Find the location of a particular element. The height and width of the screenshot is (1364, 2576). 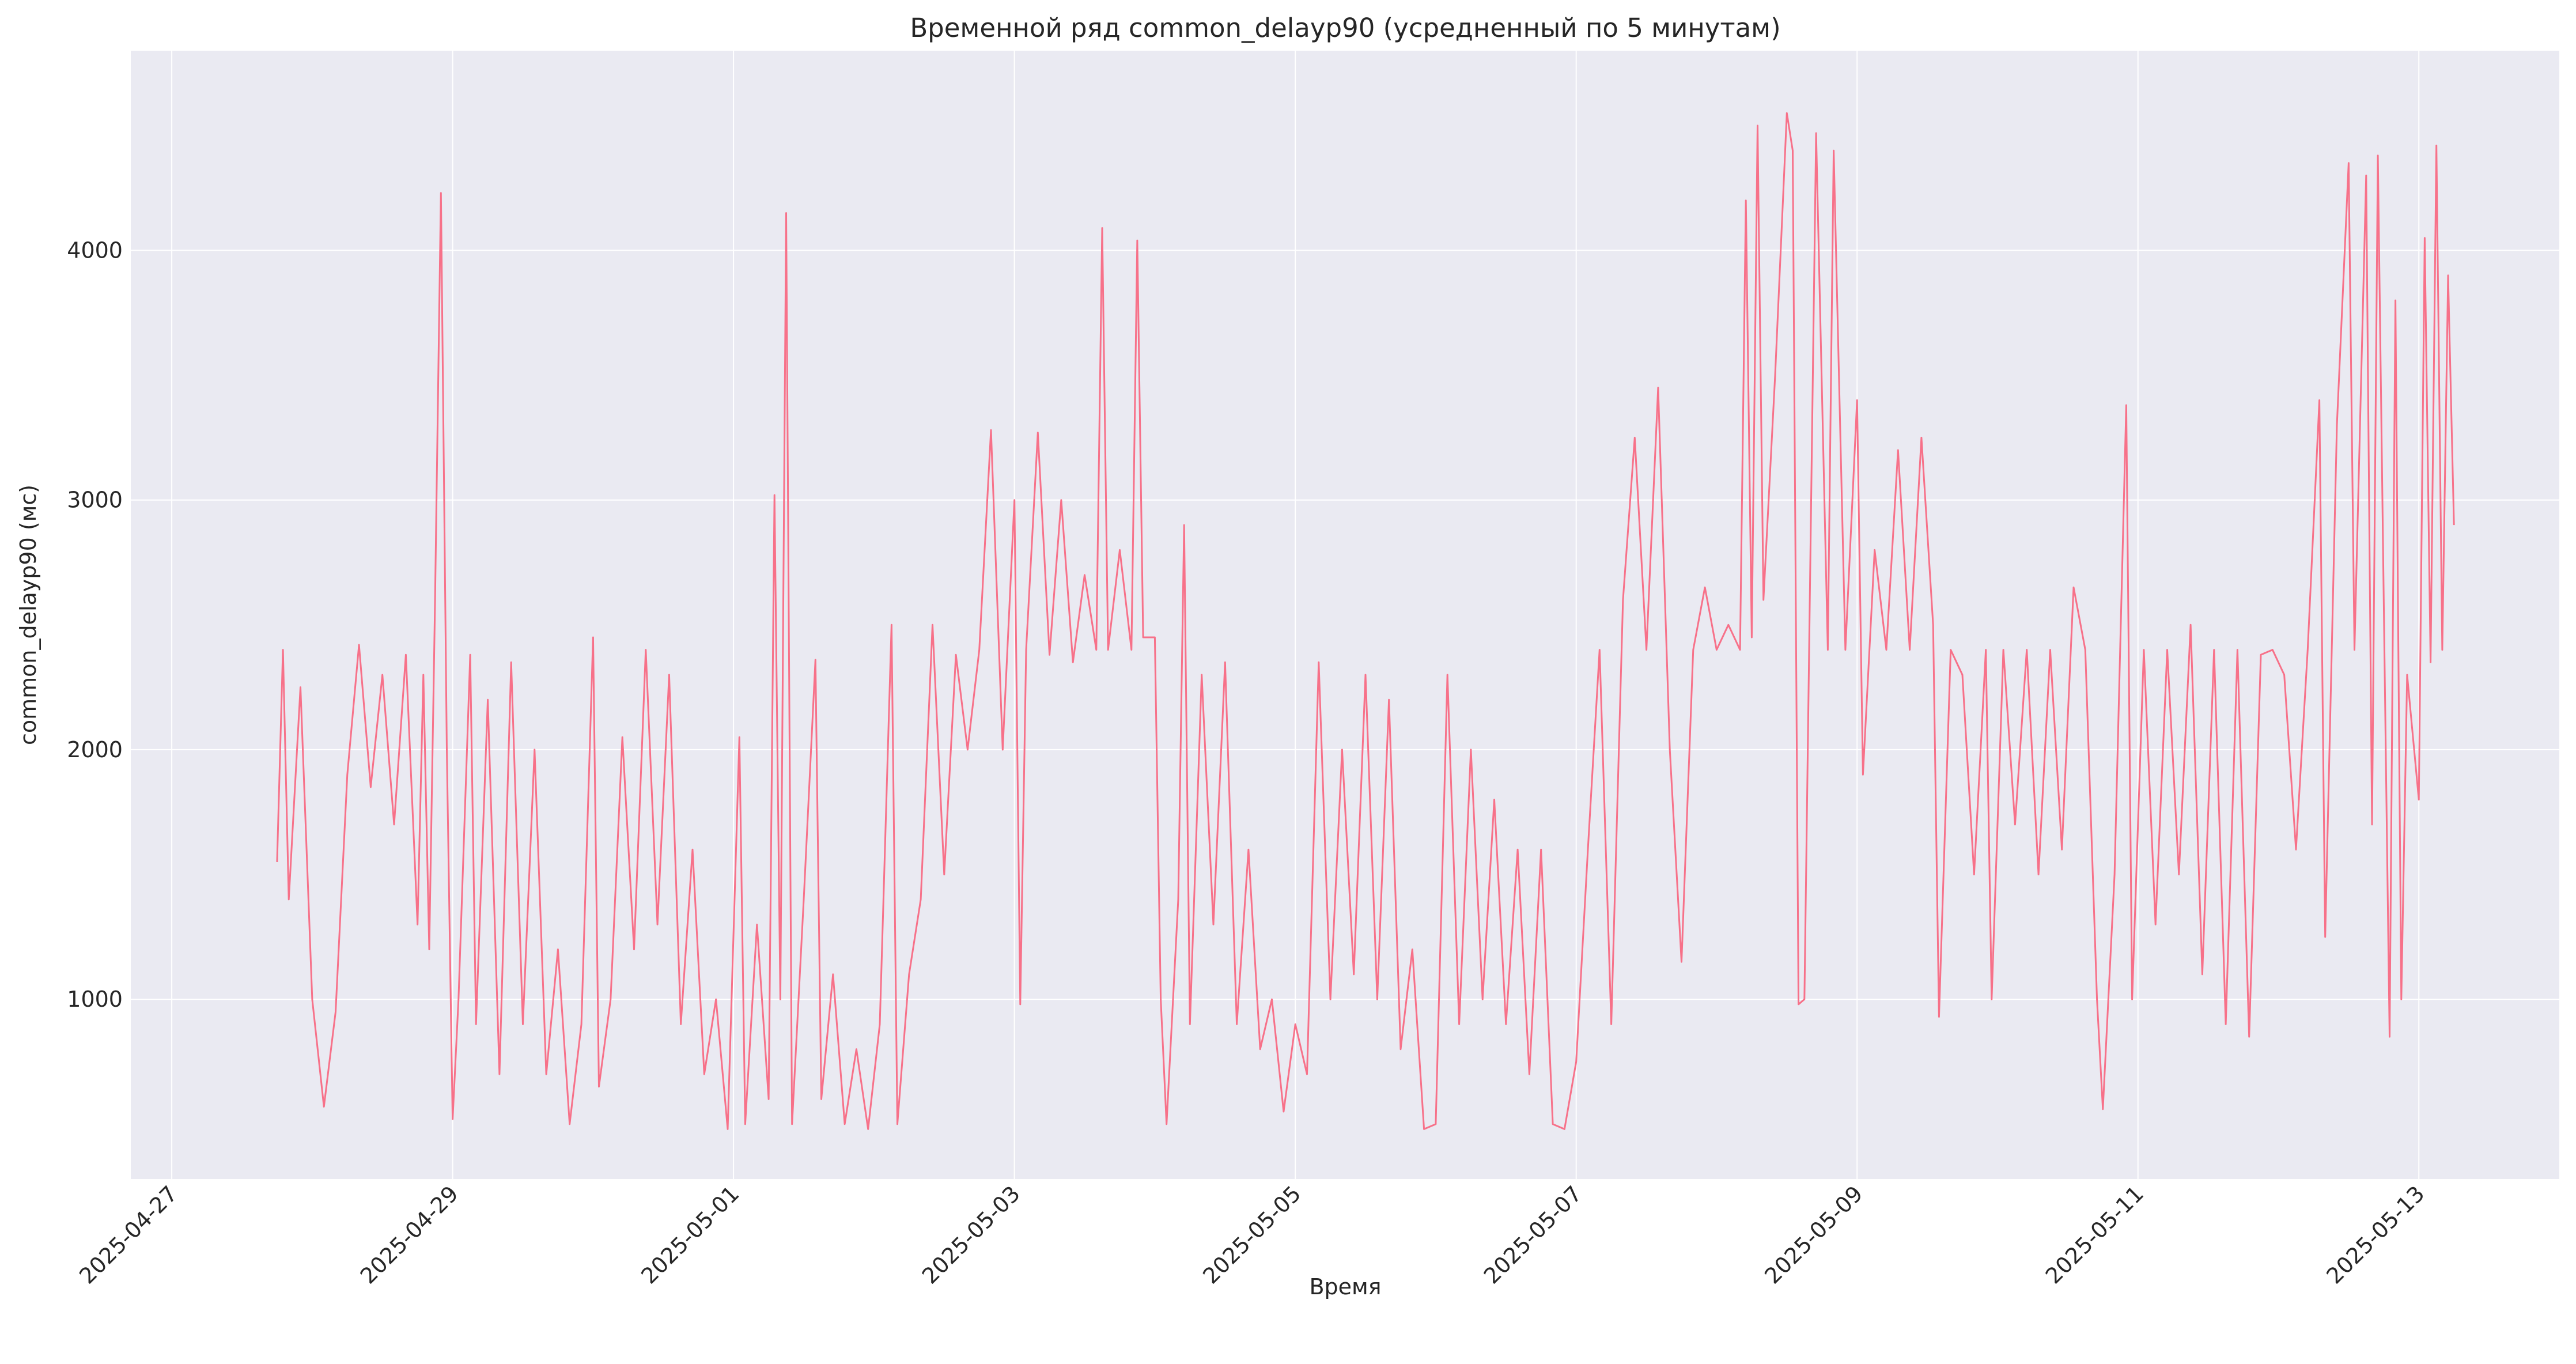

x-axis-label: Время is located at coordinates (1345, 1286).